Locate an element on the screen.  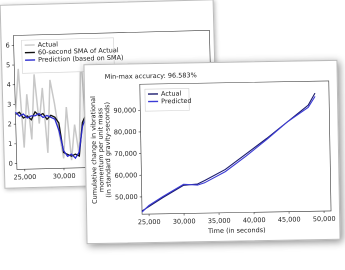
x-tick-label: 45,000 is located at coordinates (289, 219).